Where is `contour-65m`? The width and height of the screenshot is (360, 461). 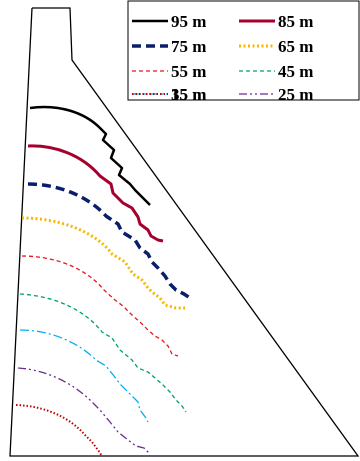 contour-65m is located at coordinates (103, 263).